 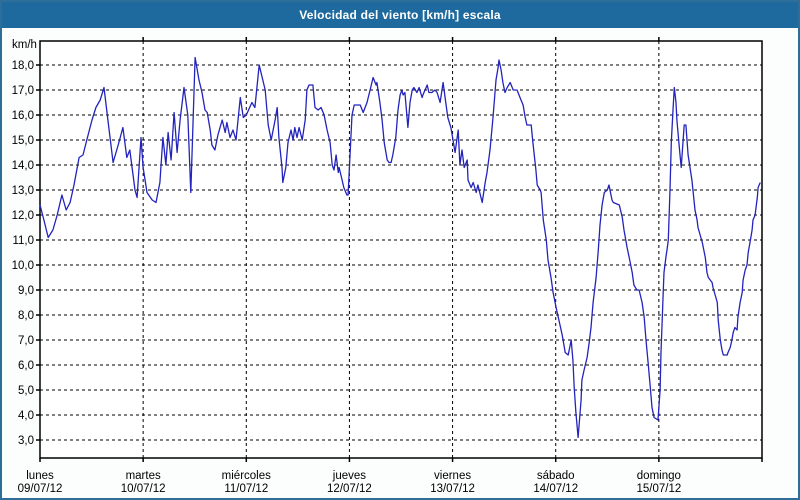 I want to click on x-day-label: miércoles, so click(x=246, y=476).